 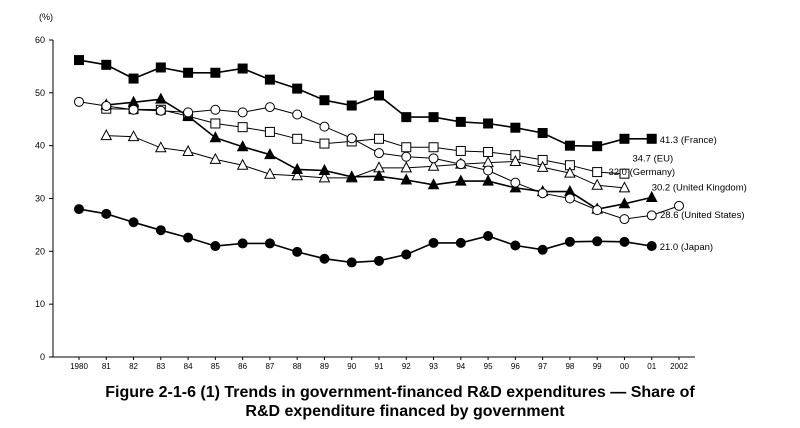 What do you see at coordinates (365, 236) in the screenshot?
I see `series-line-japan` at bounding box center [365, 236].